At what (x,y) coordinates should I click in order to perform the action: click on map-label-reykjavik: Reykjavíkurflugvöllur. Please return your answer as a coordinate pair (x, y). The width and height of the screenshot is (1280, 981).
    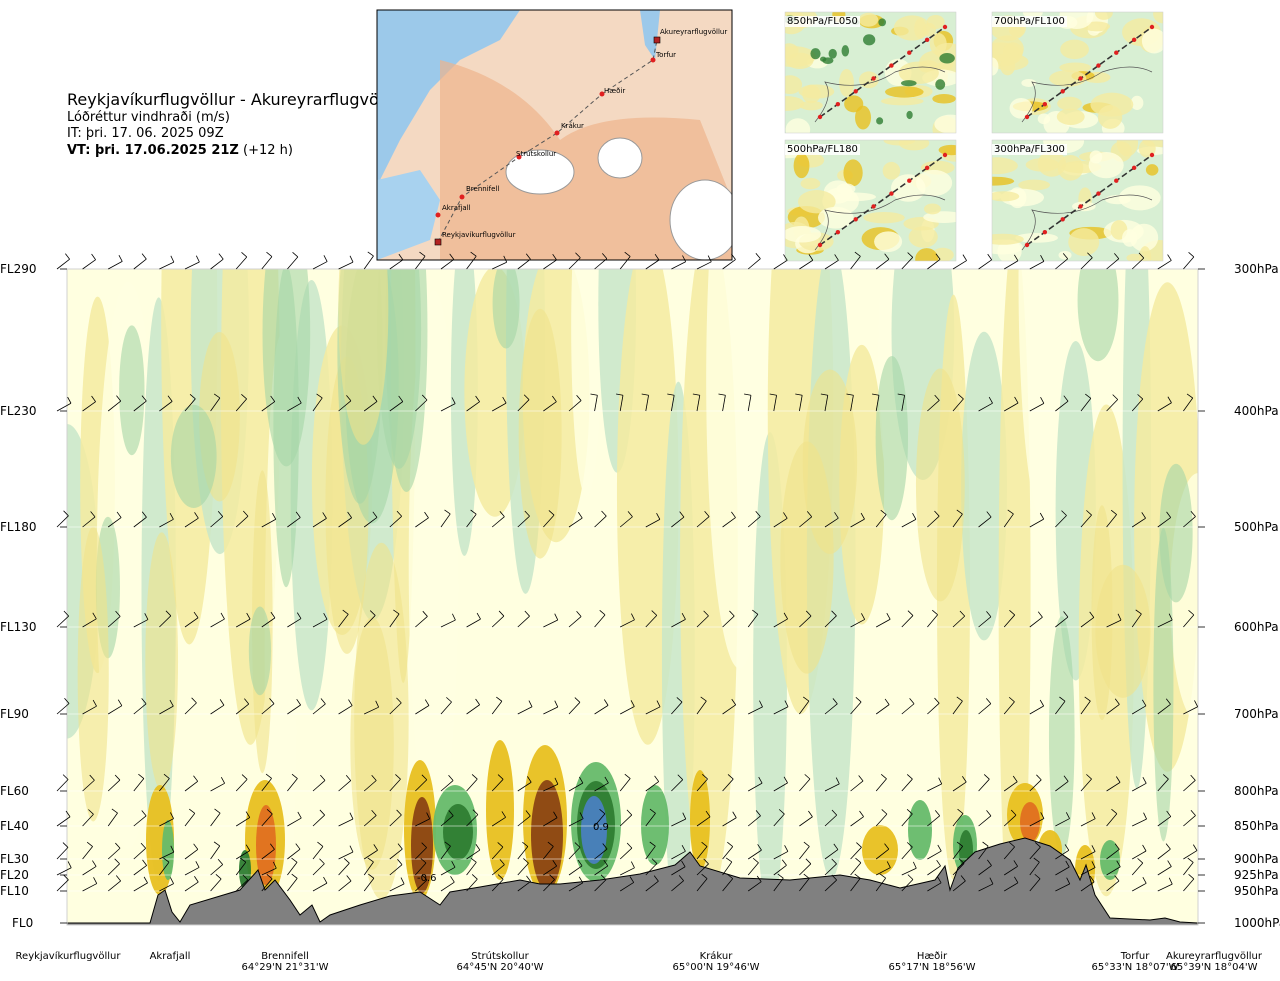
    Looking at the image, I should click on (479, 235).